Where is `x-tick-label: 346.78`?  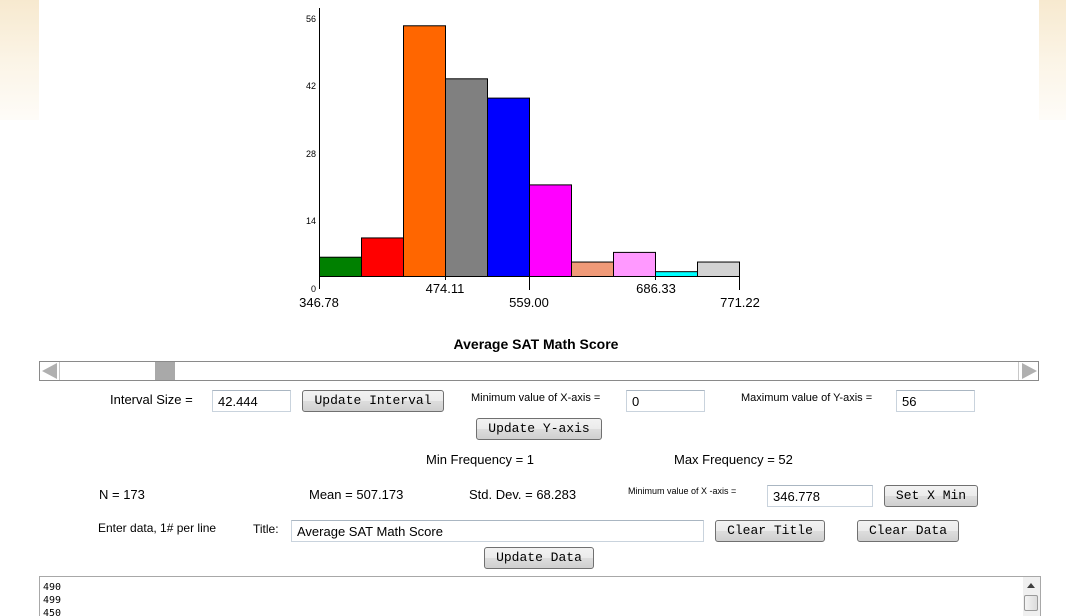
x-tick-label: 346.78 is located at coordinates (319, 302).